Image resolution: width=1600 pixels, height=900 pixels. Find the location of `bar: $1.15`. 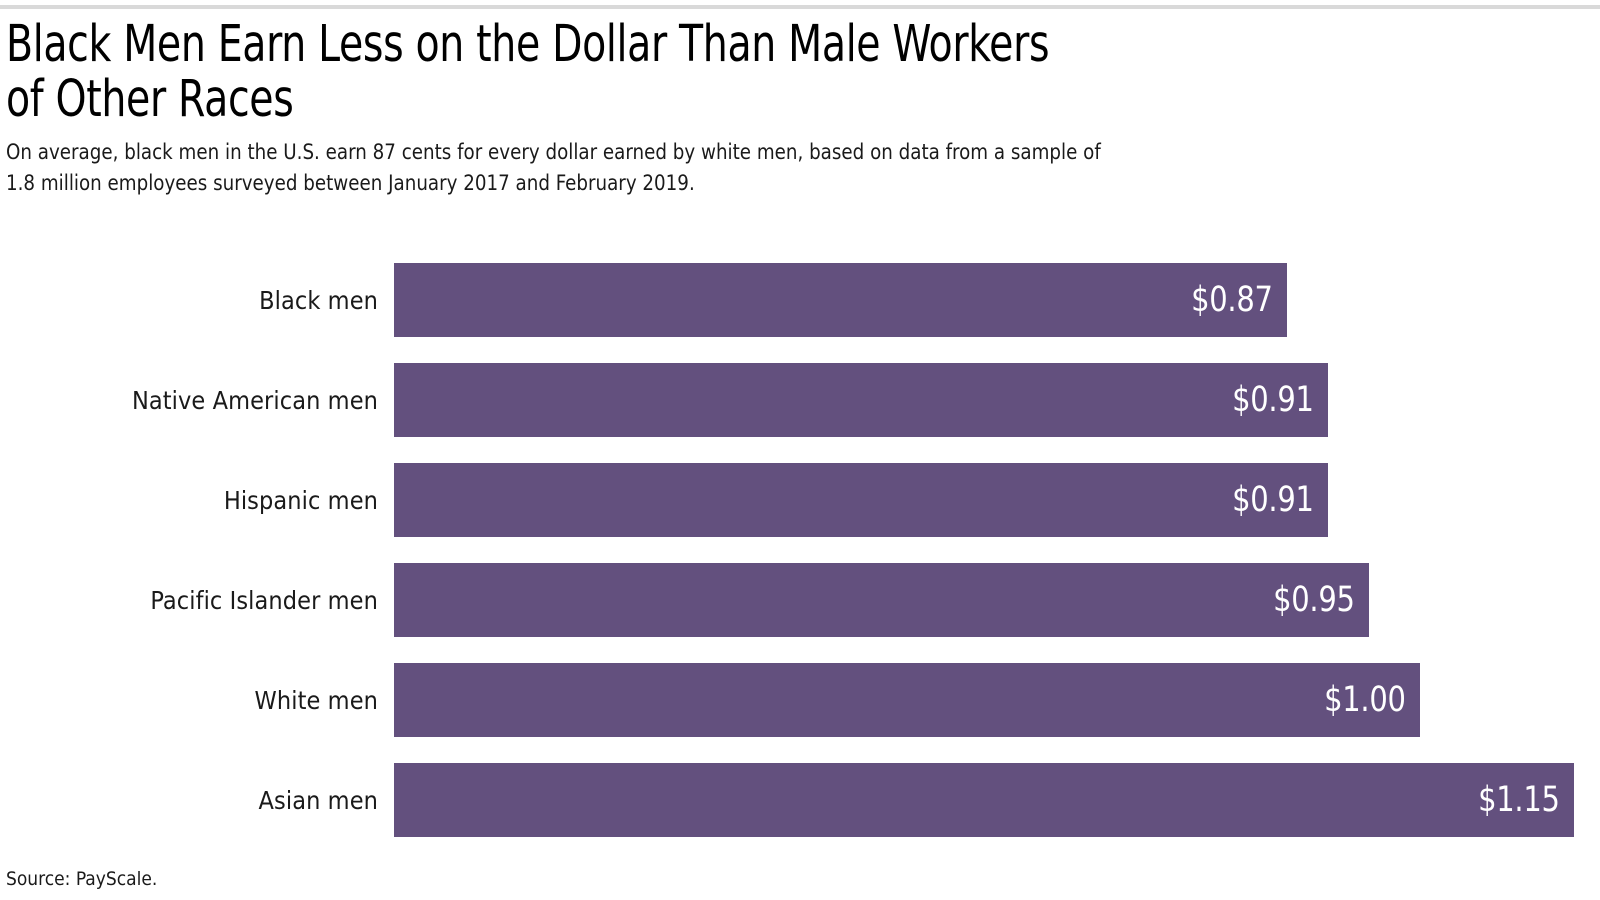

bar: $1.15 is located at coordinates (984, 800).